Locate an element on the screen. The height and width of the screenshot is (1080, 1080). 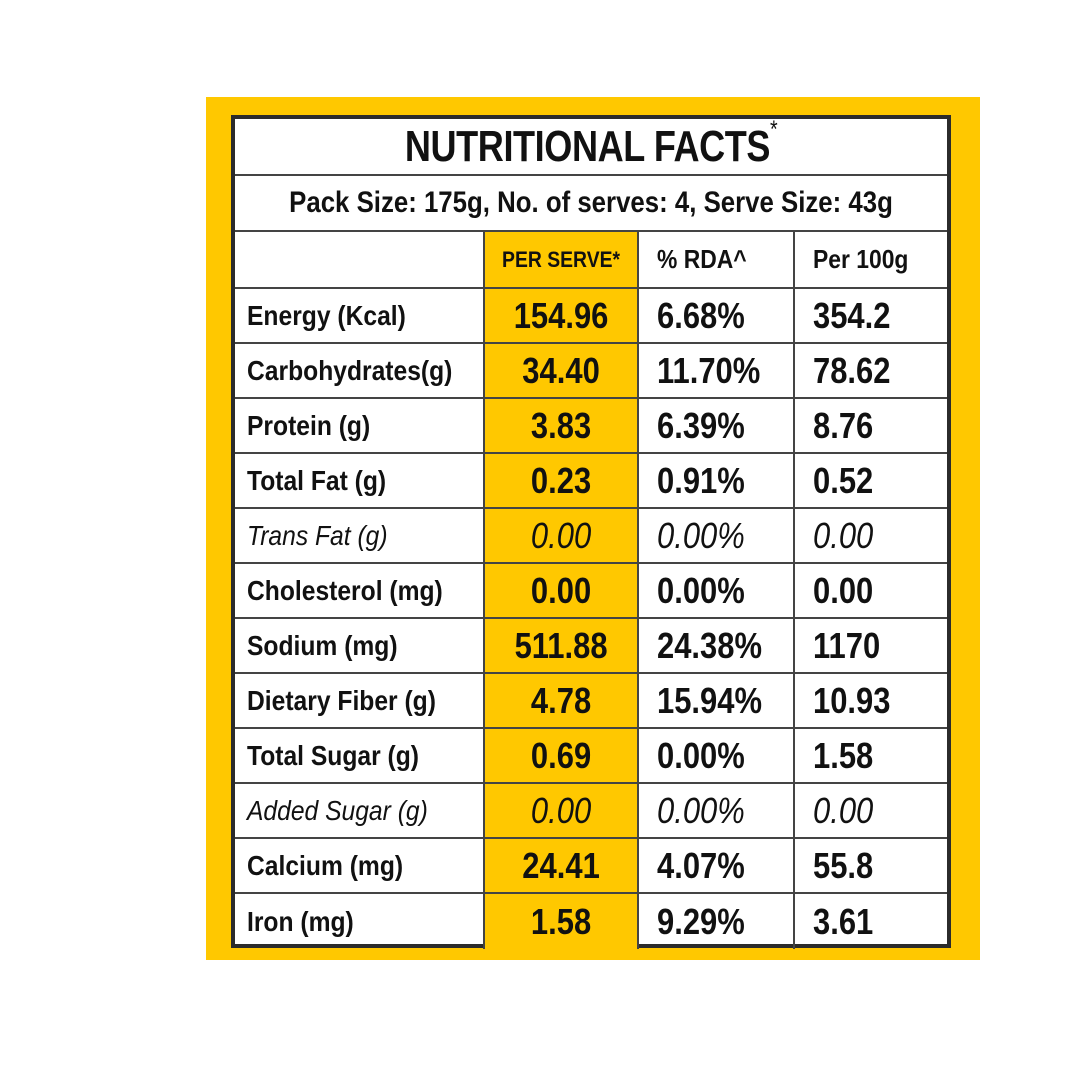
nutrient-name: Energy (Kcal) is located at coordinates (326, 315).